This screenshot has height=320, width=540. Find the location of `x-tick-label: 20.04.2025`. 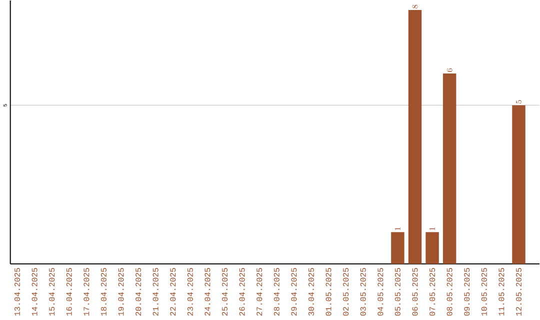

x-tick-label: 20.04.2025 is located at coordinates (139, 292).